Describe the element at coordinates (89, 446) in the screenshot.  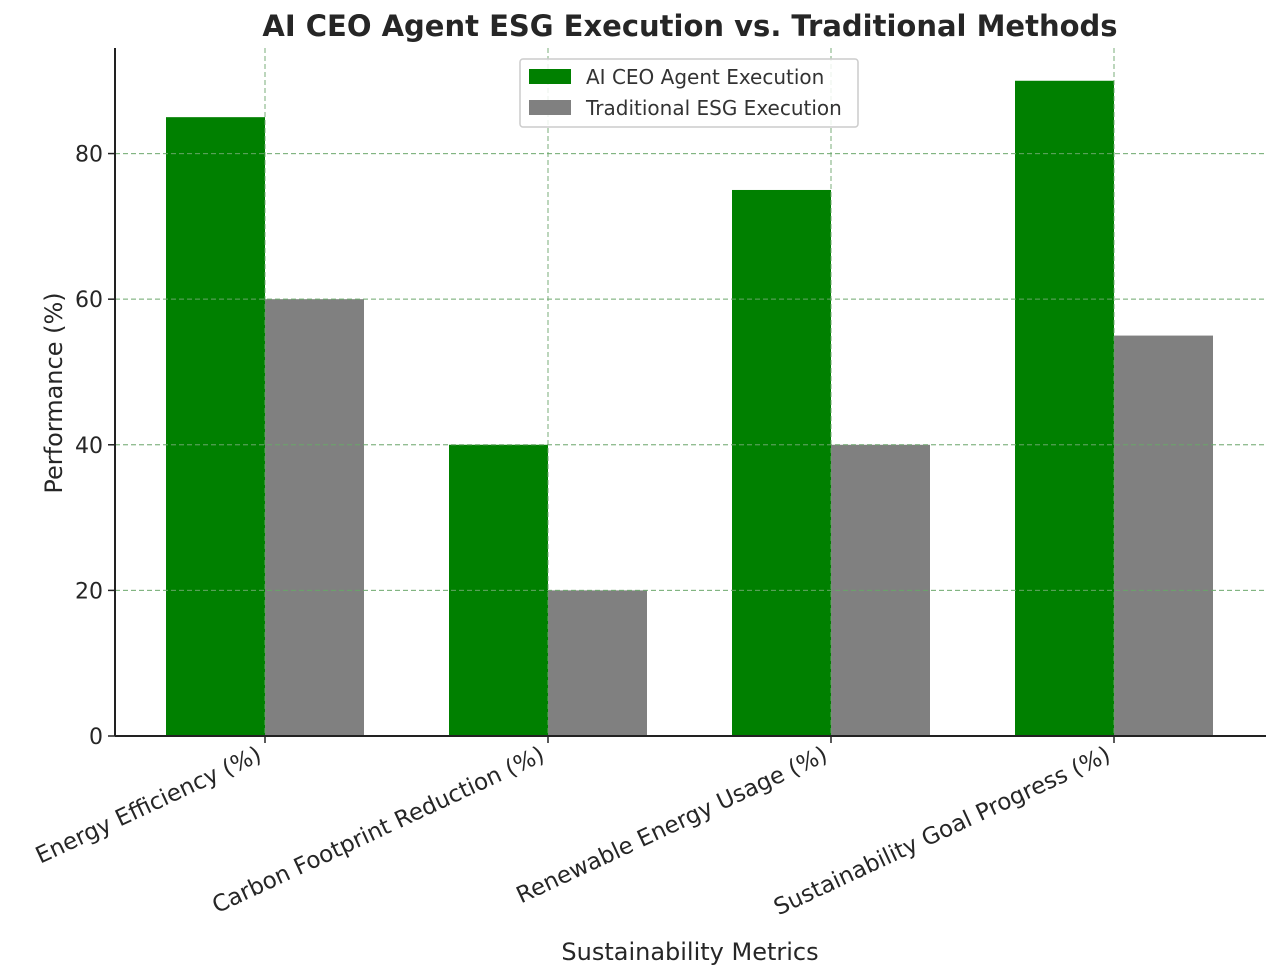
I see `y-tick-label: 40` at that location.